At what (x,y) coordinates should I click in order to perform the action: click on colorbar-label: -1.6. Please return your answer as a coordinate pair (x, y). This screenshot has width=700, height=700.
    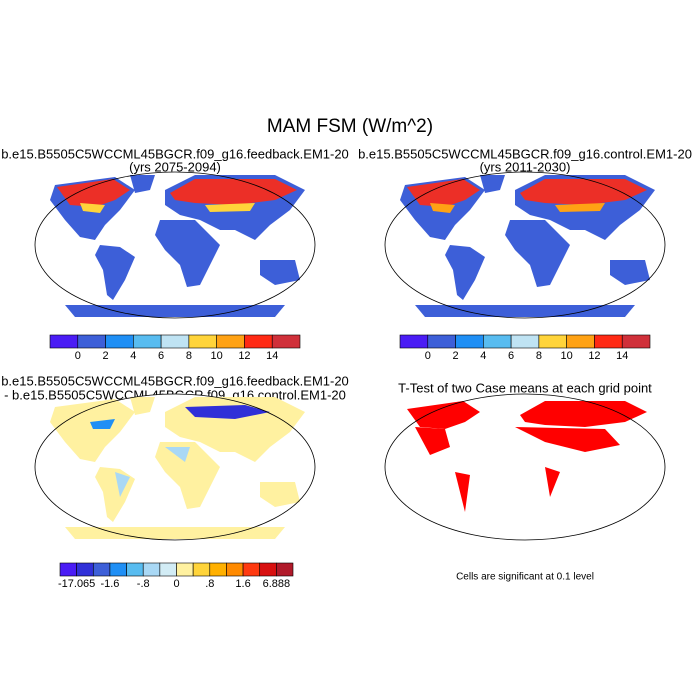
    Looking at the image, I should click on (109, 584).